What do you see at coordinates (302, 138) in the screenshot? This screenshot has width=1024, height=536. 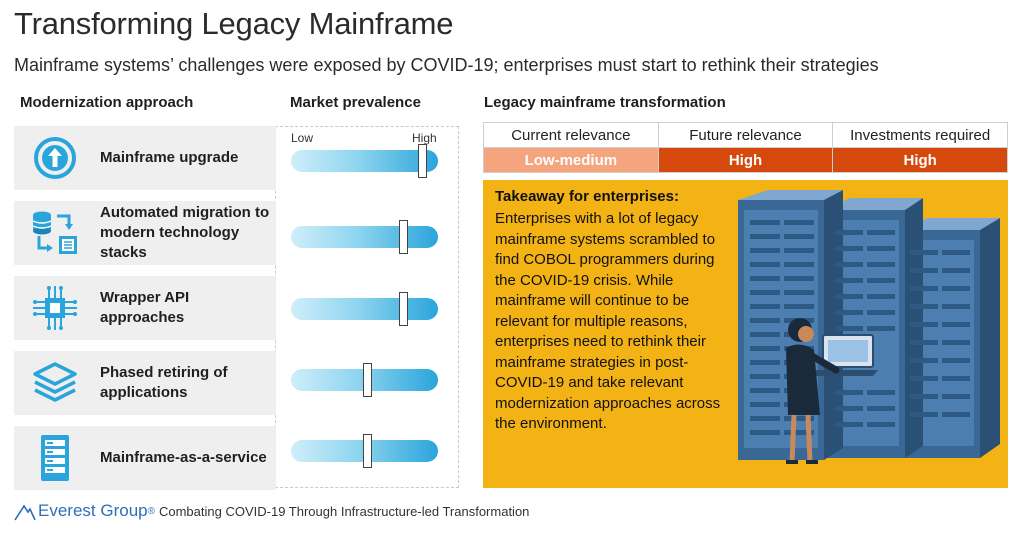 I see `scale-low-label: Low` at bounding box center [302, 138].